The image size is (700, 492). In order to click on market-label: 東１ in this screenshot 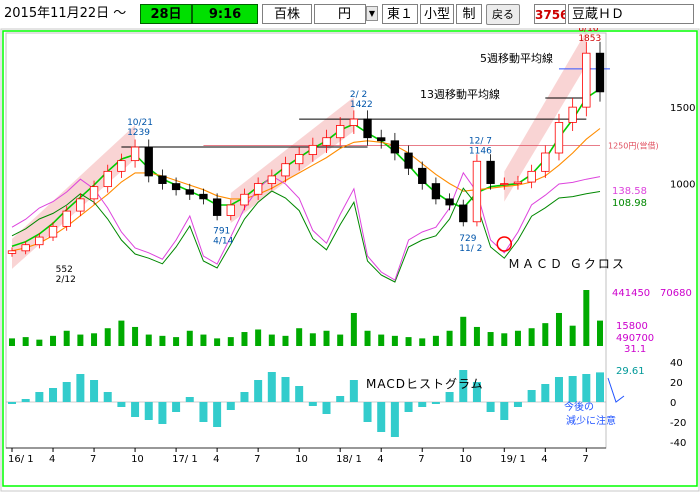, I will do `click(400, 14)`.